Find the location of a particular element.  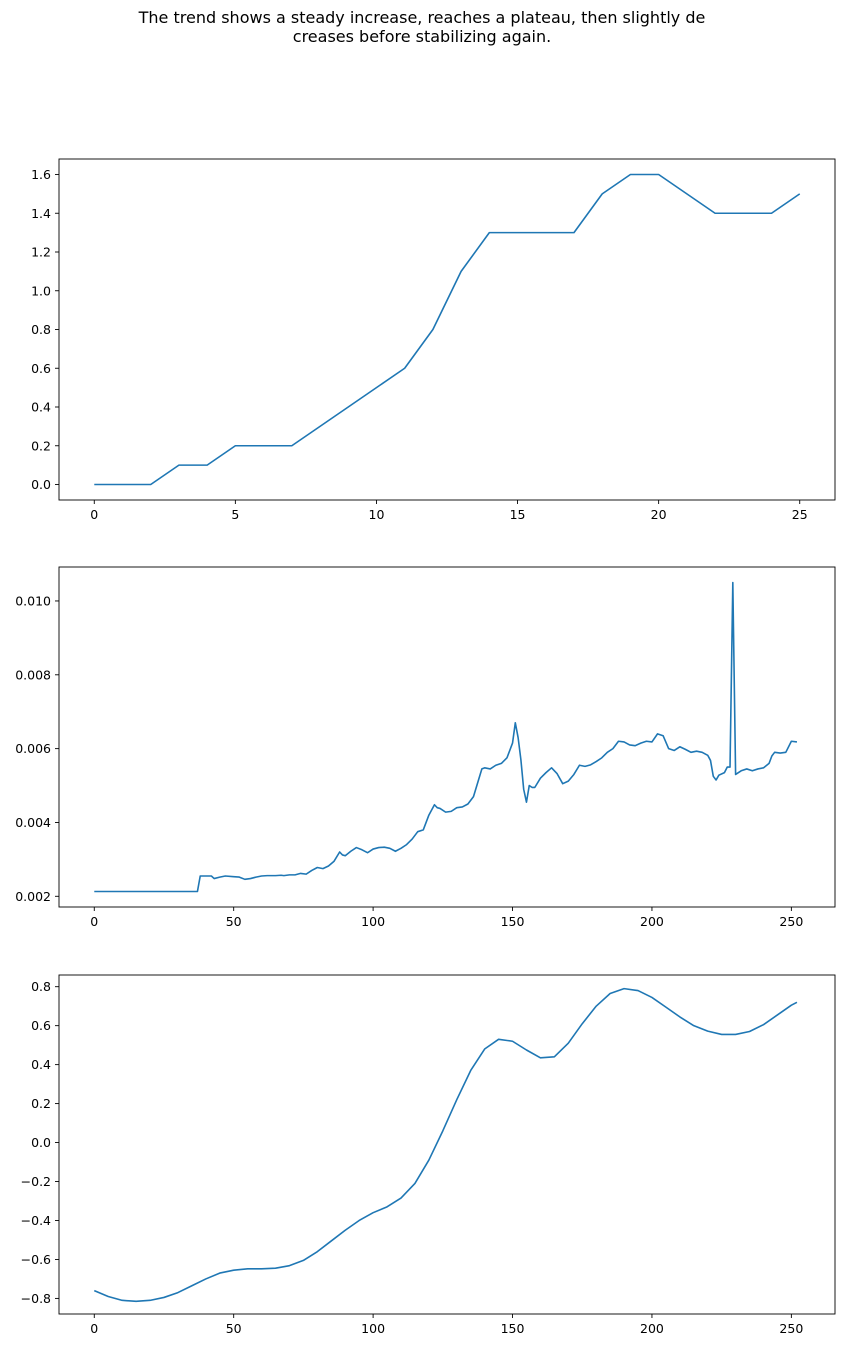

y-tick-label: 1.0 is located at coordinates (41, 290).